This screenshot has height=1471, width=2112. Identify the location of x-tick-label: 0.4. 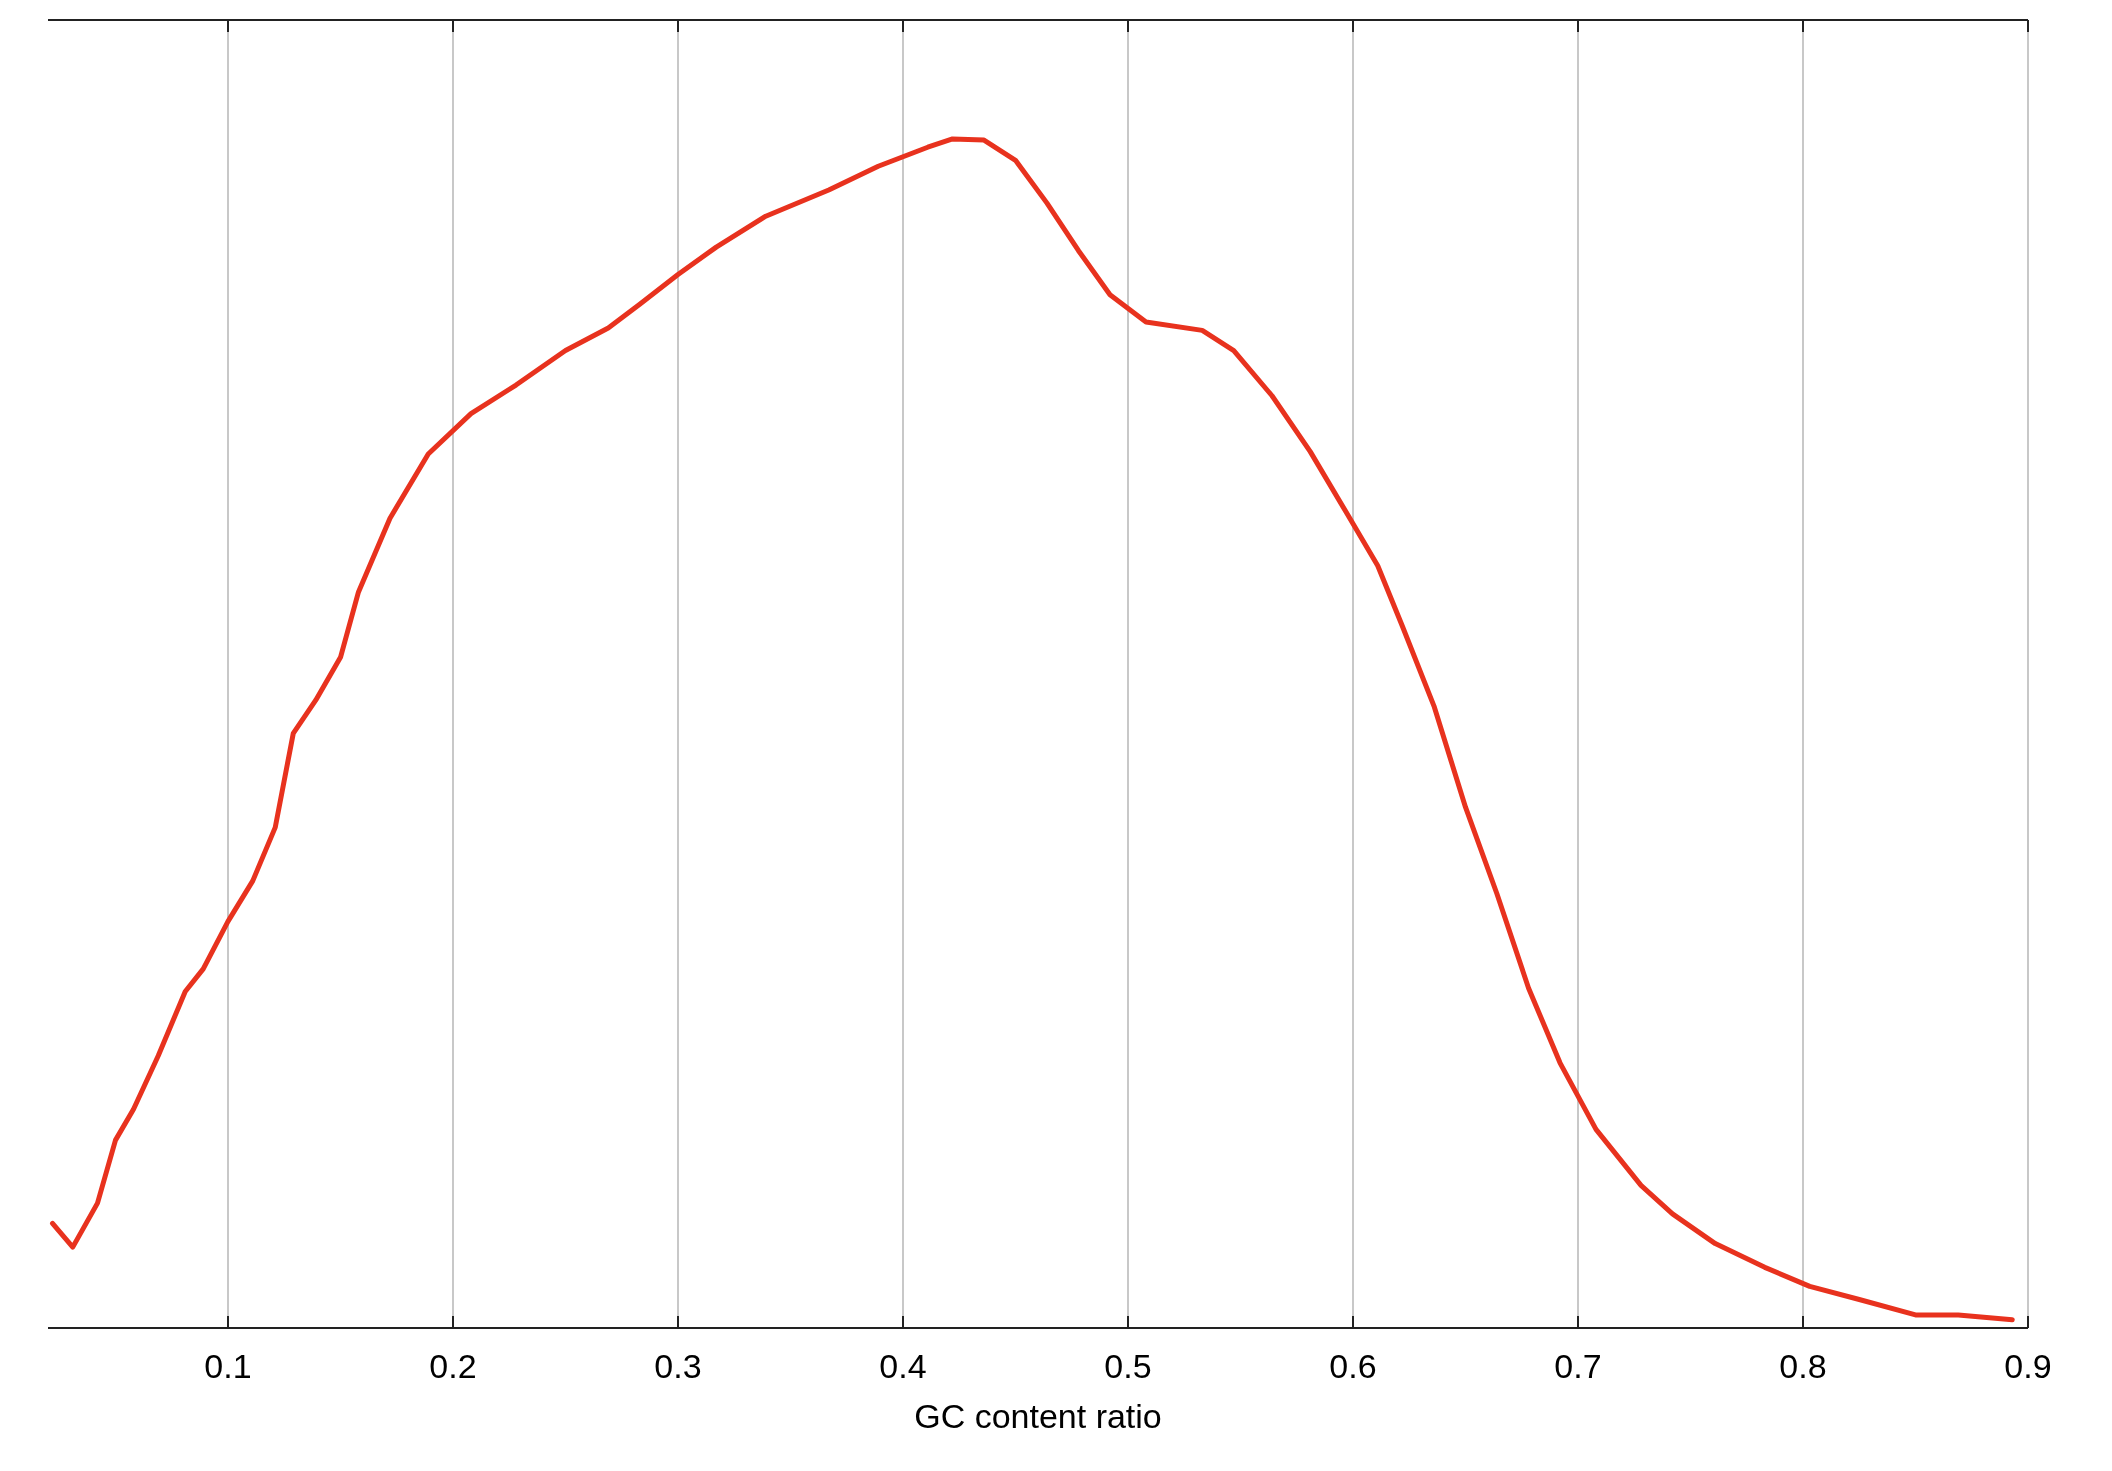
(903, 1366).